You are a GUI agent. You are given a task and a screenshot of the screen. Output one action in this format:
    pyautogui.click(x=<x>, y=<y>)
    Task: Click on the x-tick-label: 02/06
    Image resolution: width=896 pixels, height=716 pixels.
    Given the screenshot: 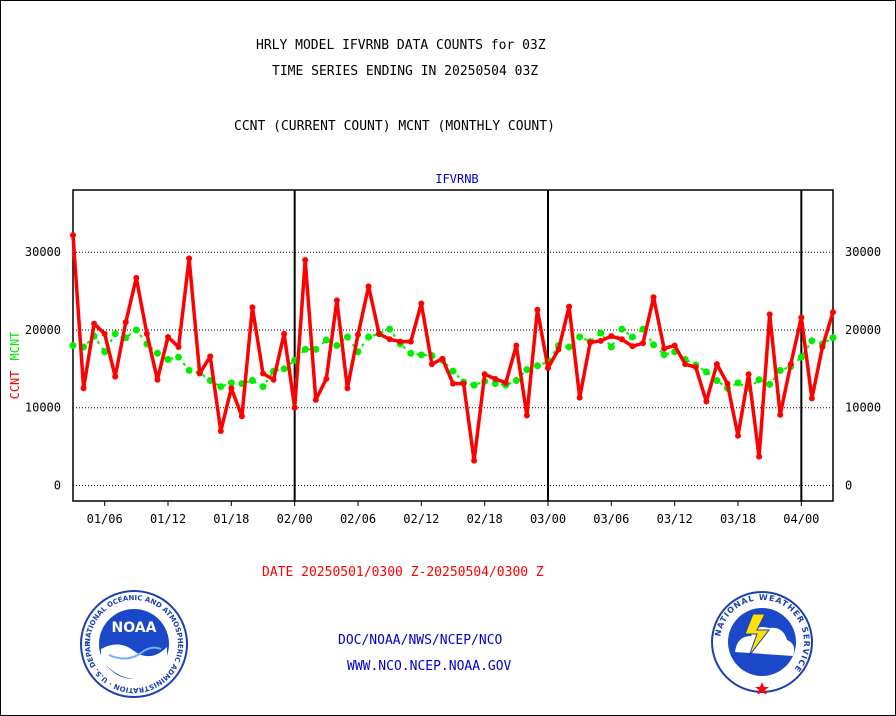 What is the action you would take?
    pyautogui.click(x=358, y=519)
    